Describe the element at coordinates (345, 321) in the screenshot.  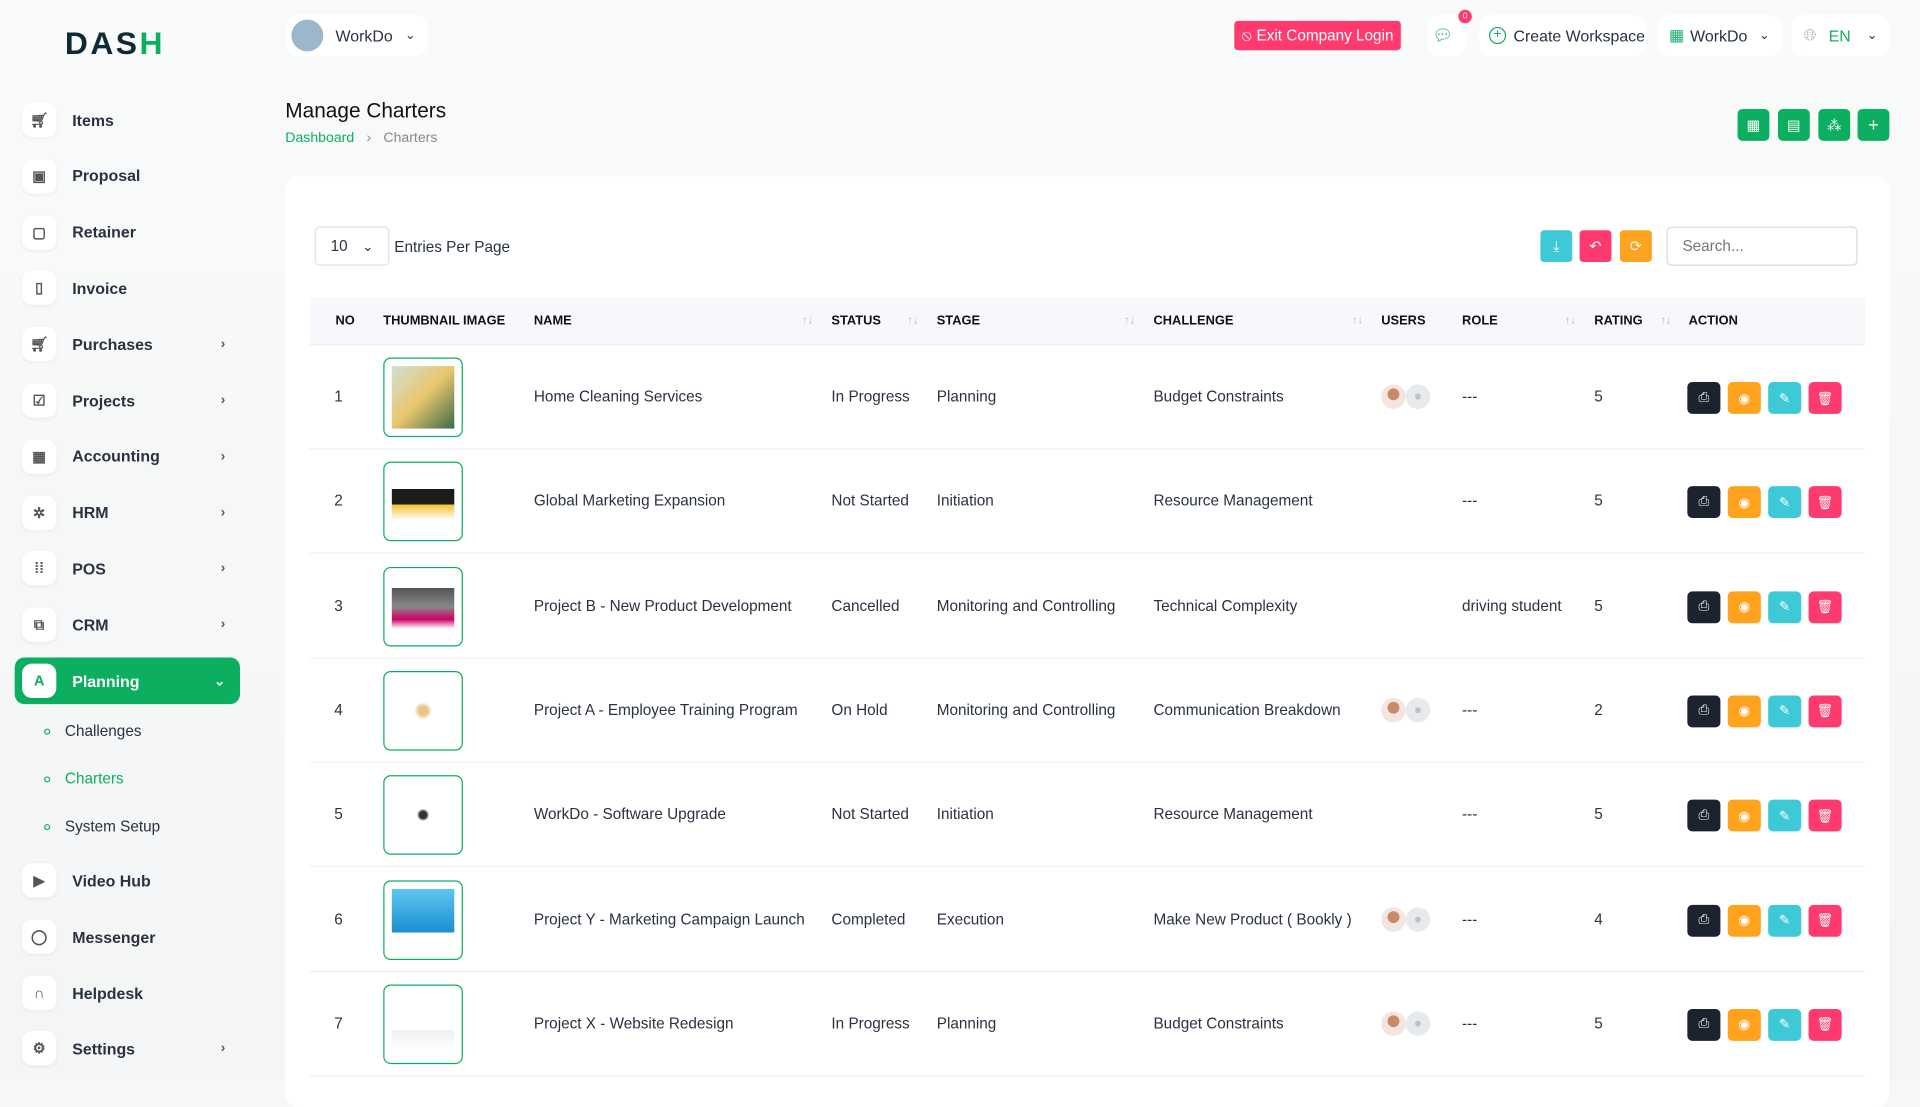
I see `column-header: NO` at that location.